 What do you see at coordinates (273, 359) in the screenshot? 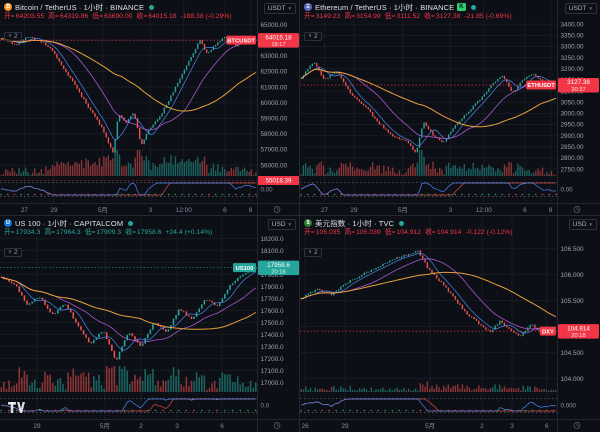
I see `svg-text: 17200.0` at bounding box center [273, 359].